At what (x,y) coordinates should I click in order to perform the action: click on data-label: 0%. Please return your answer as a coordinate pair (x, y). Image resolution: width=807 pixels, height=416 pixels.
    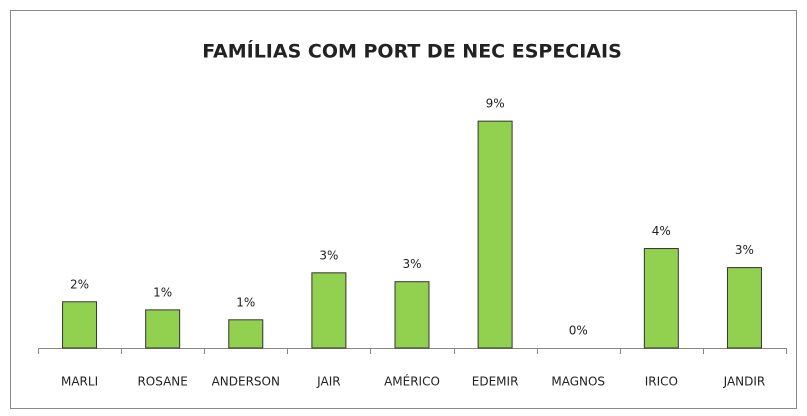
    Looking at the image, I should click on (578, 331).